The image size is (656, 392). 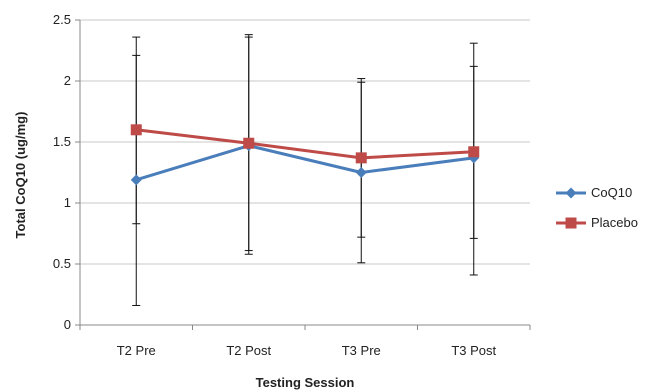 I want to click on placebo-series-line, so click(x=305, y=144).